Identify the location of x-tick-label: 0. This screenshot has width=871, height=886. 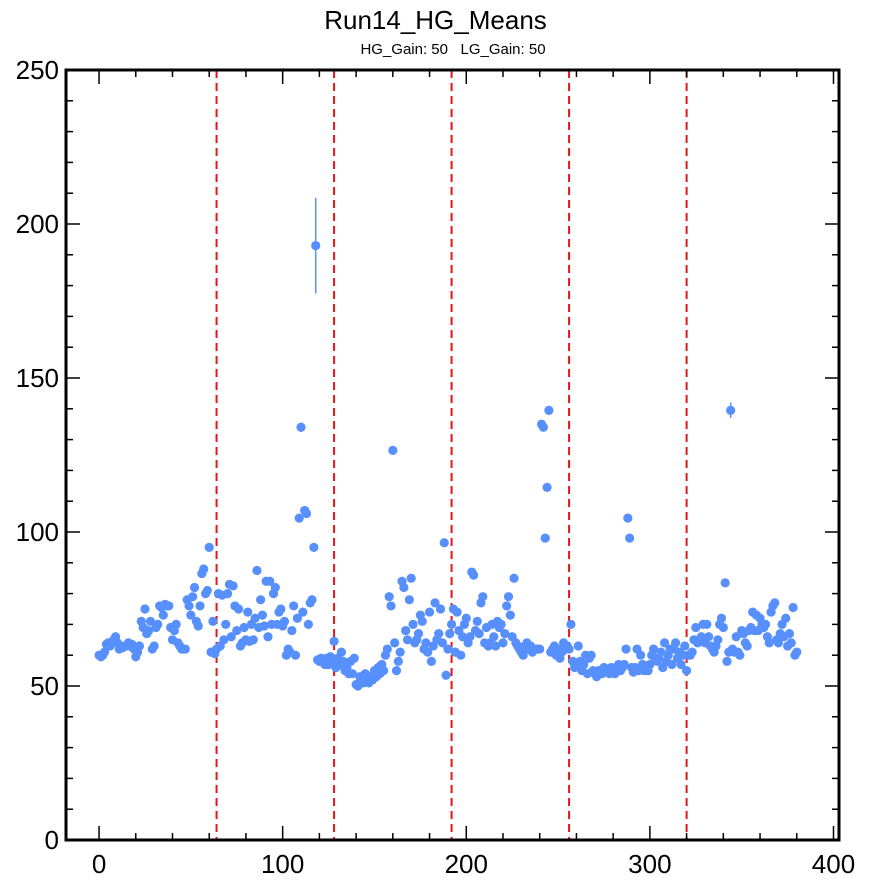
(99, 864).